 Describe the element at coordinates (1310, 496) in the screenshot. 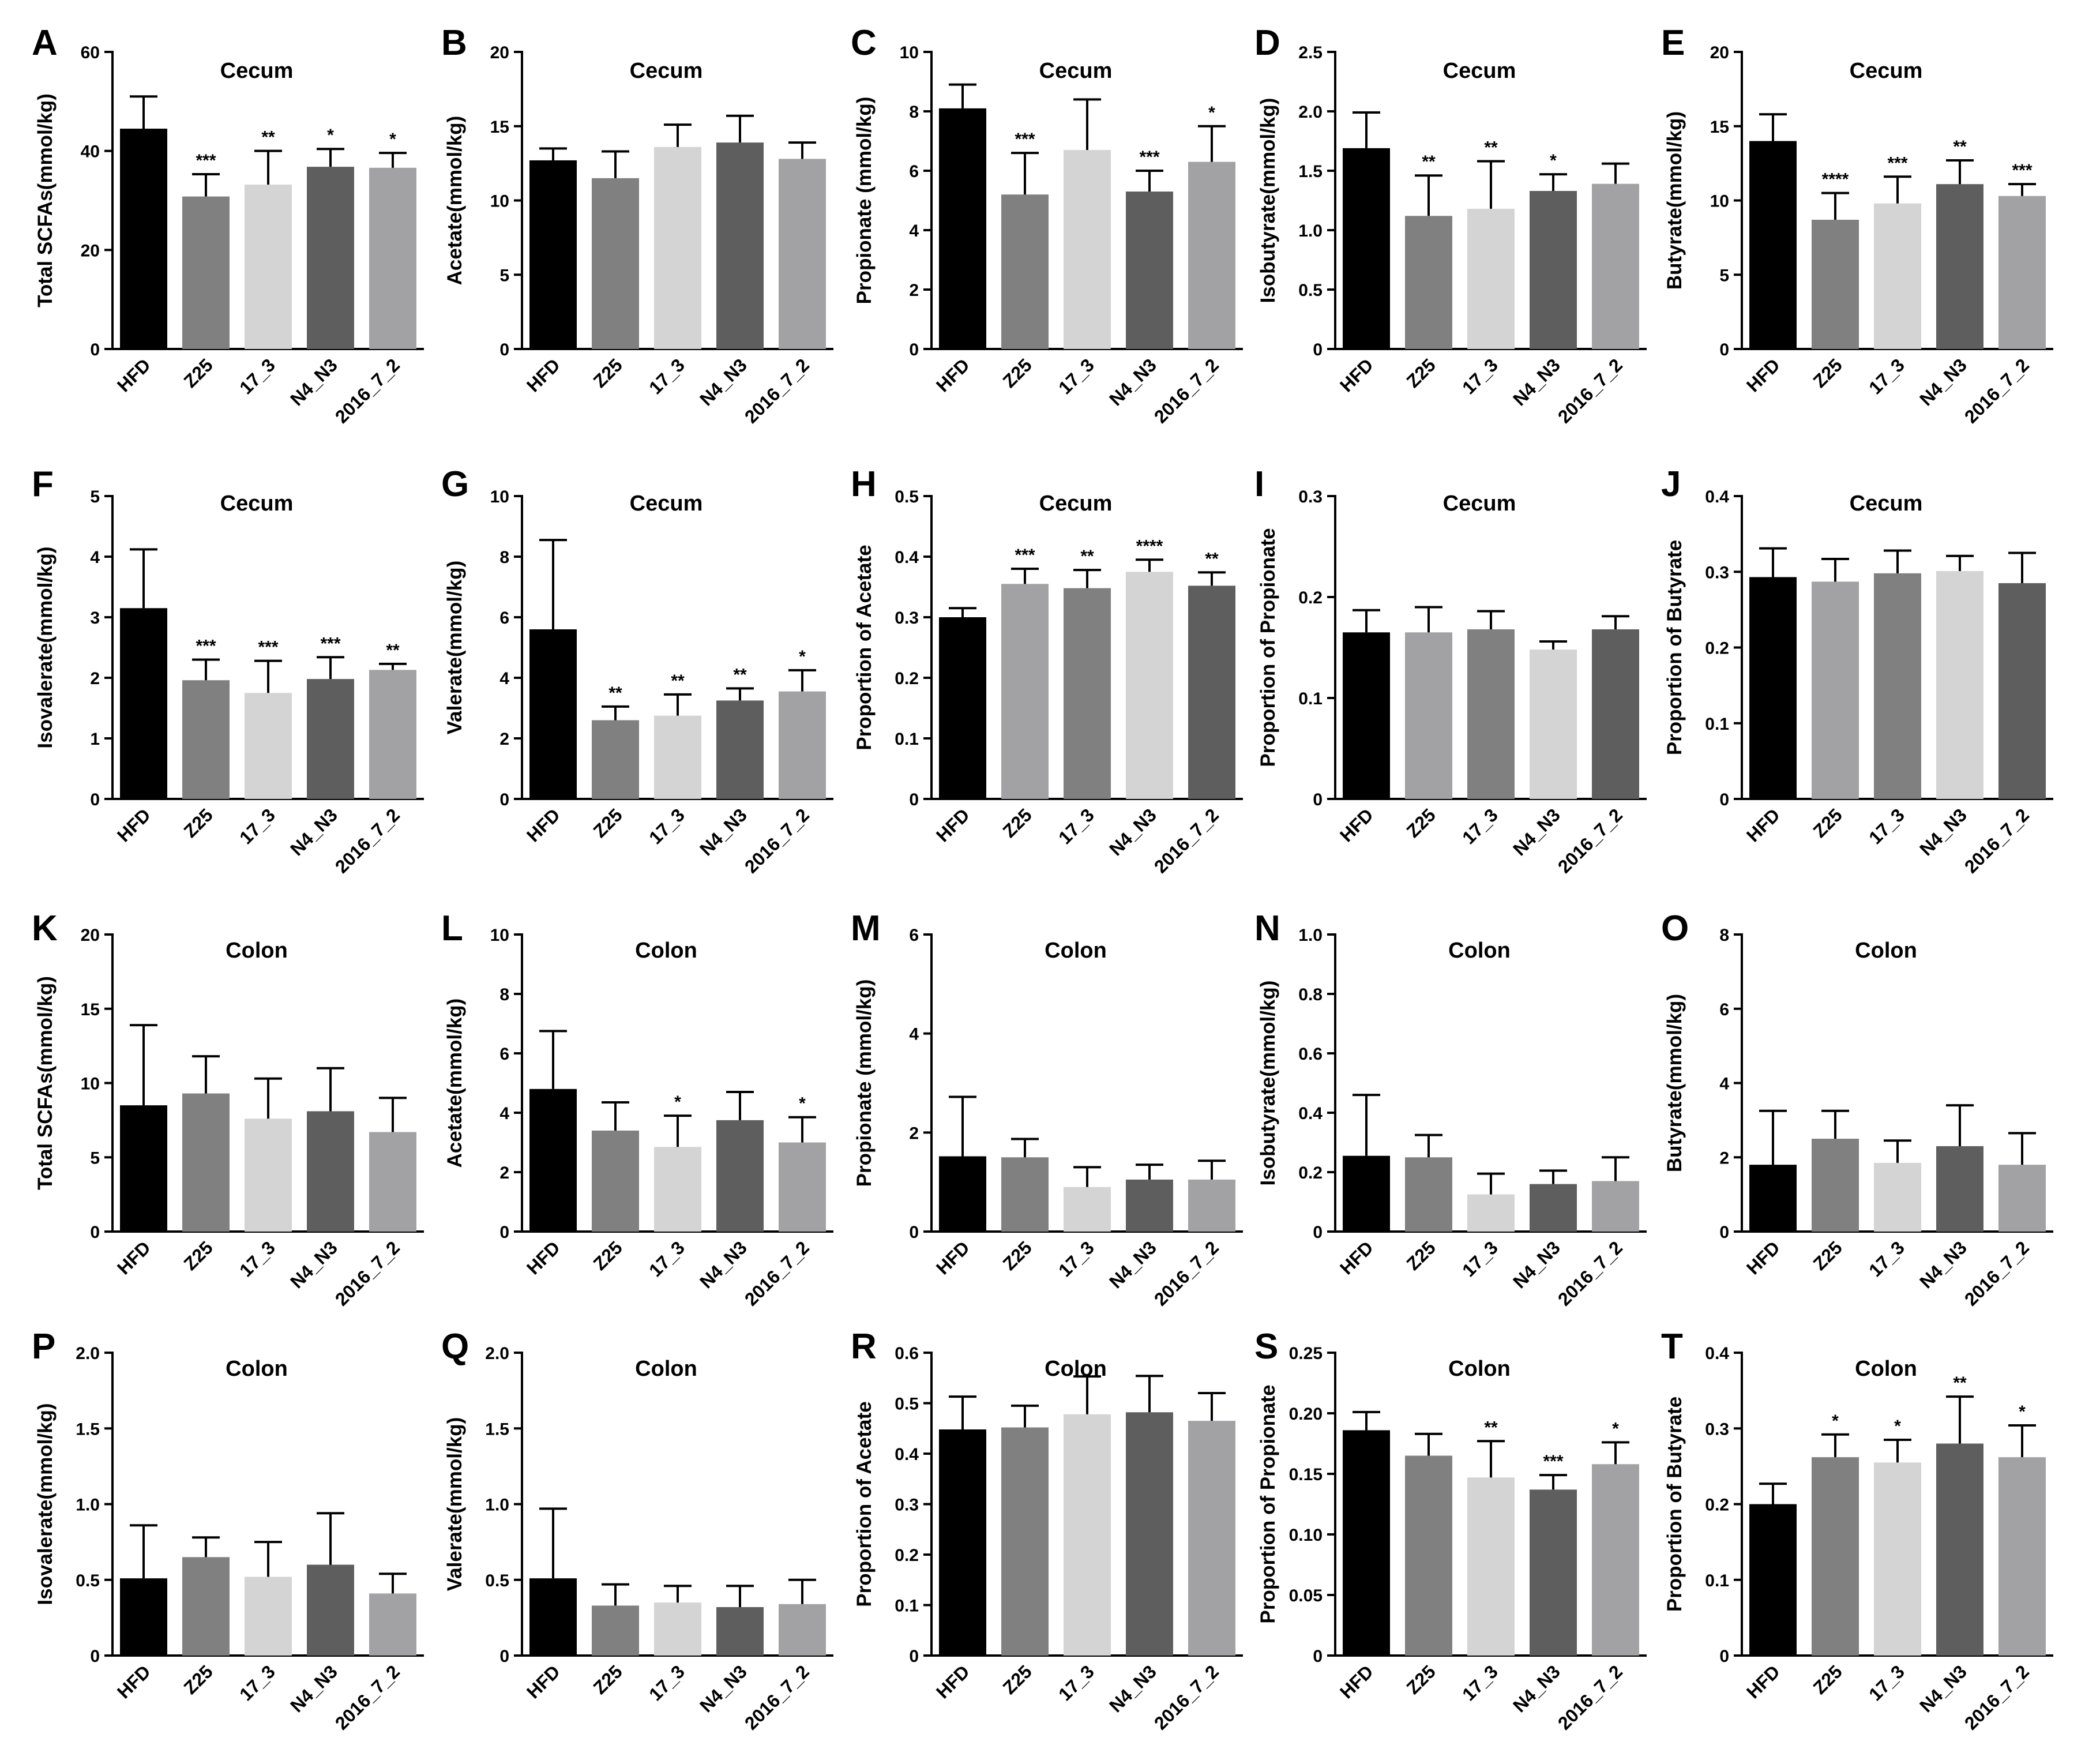

I see `y-tick-label-i-3: 0.3` at that location.